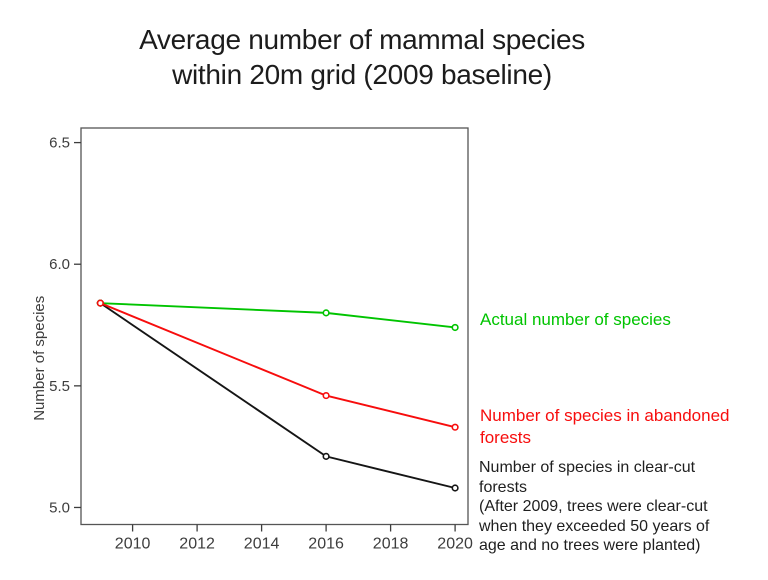  What do you see at coordinates (262, 544) in the screenshot?
I see `x-tick-label: 2014` at bounding box center [262, 544].